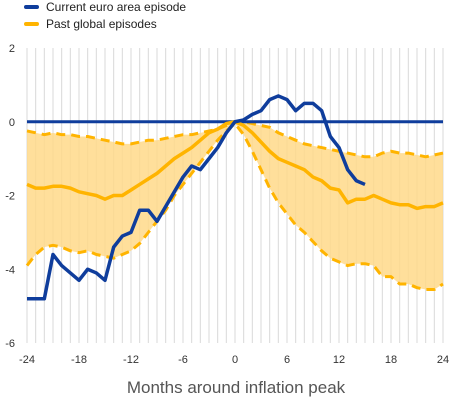  What do you see at coordinates (10, 270) in the screenshot?
I see `y-tick-label: -4` at bounding box center [10, 270].